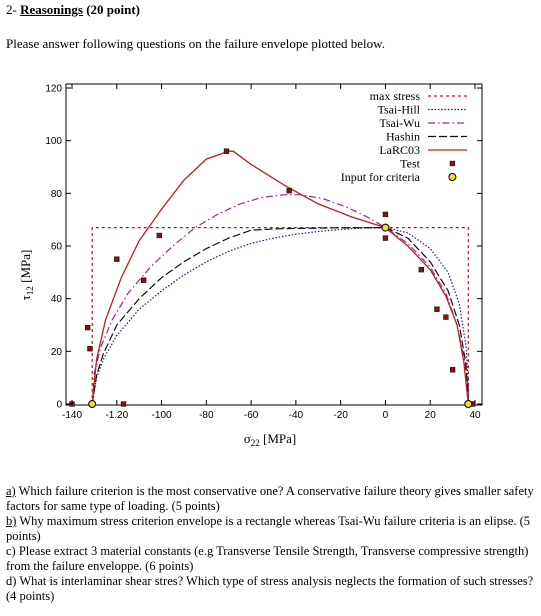 The image size is (541, 616). I want to click on y-tick-label: 20, so click(57, 352).